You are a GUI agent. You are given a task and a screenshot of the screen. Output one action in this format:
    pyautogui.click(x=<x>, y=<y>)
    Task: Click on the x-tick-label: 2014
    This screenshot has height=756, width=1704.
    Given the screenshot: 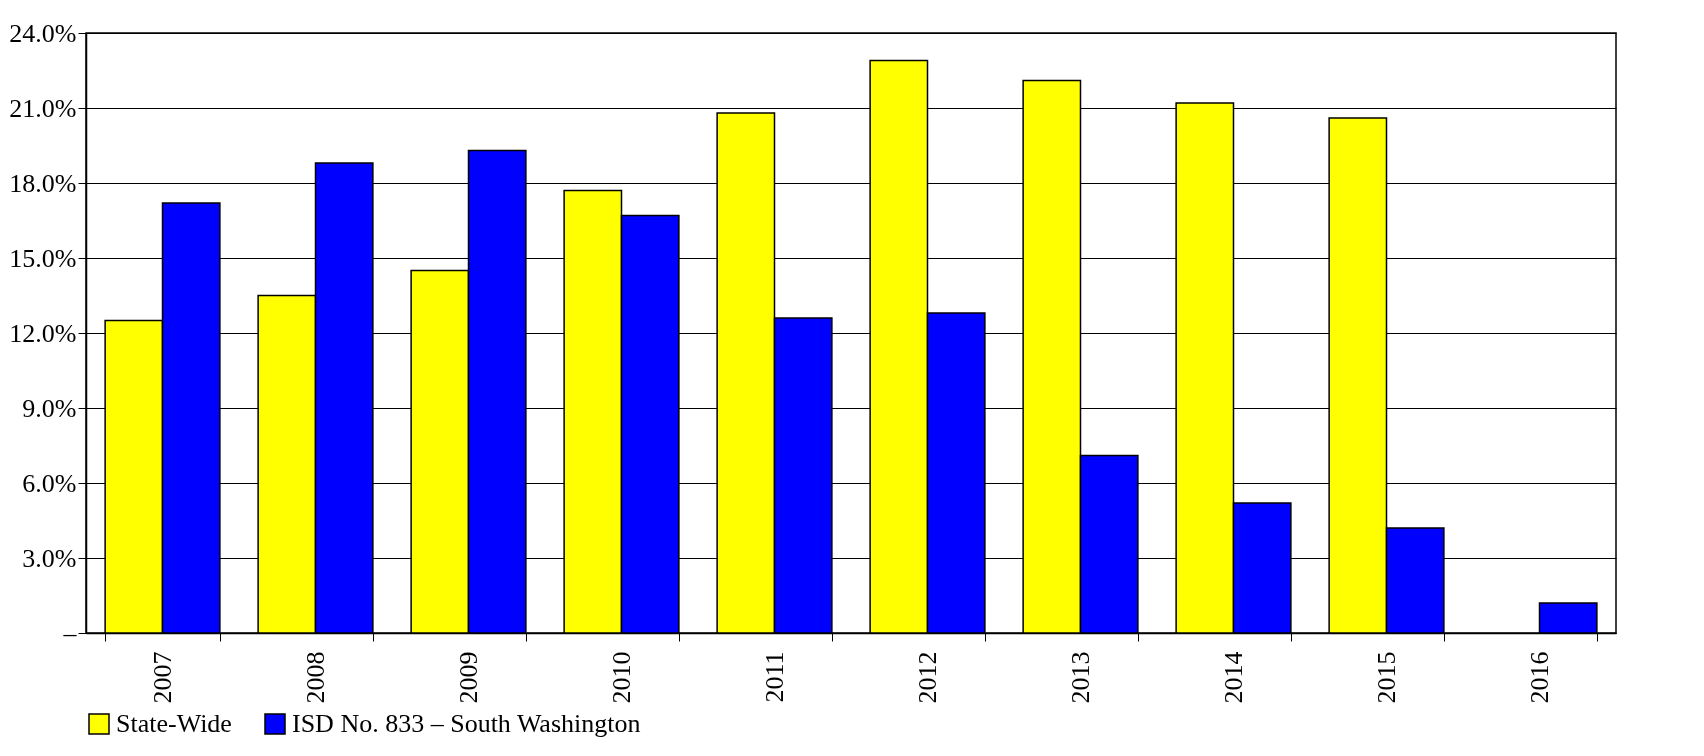 What is the action you would take?
    pyautogui.click(x=1233, y=677)
    